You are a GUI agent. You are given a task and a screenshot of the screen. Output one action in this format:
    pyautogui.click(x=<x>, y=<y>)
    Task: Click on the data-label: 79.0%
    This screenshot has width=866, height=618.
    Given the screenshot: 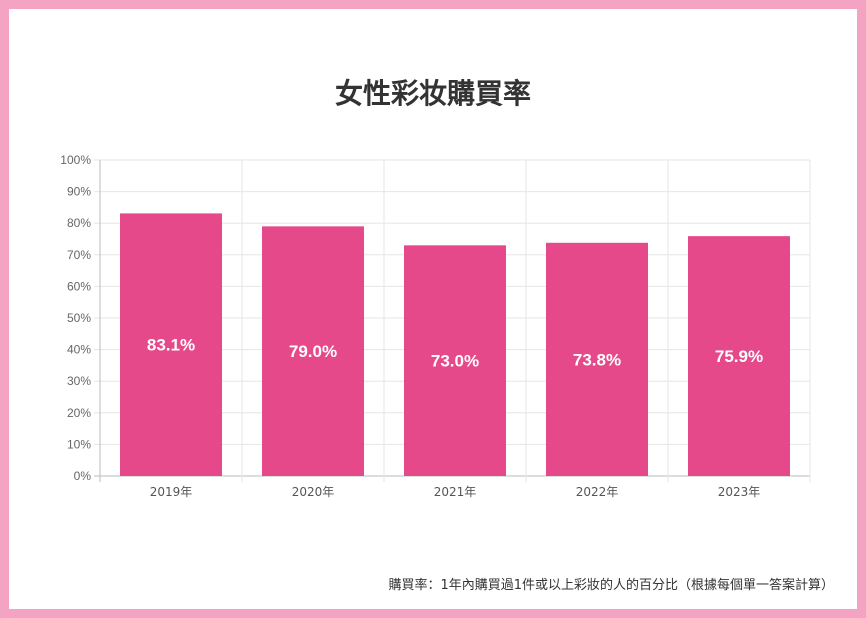 What is the action you would take?
    pyautogui.click(x=313, y=351)
    